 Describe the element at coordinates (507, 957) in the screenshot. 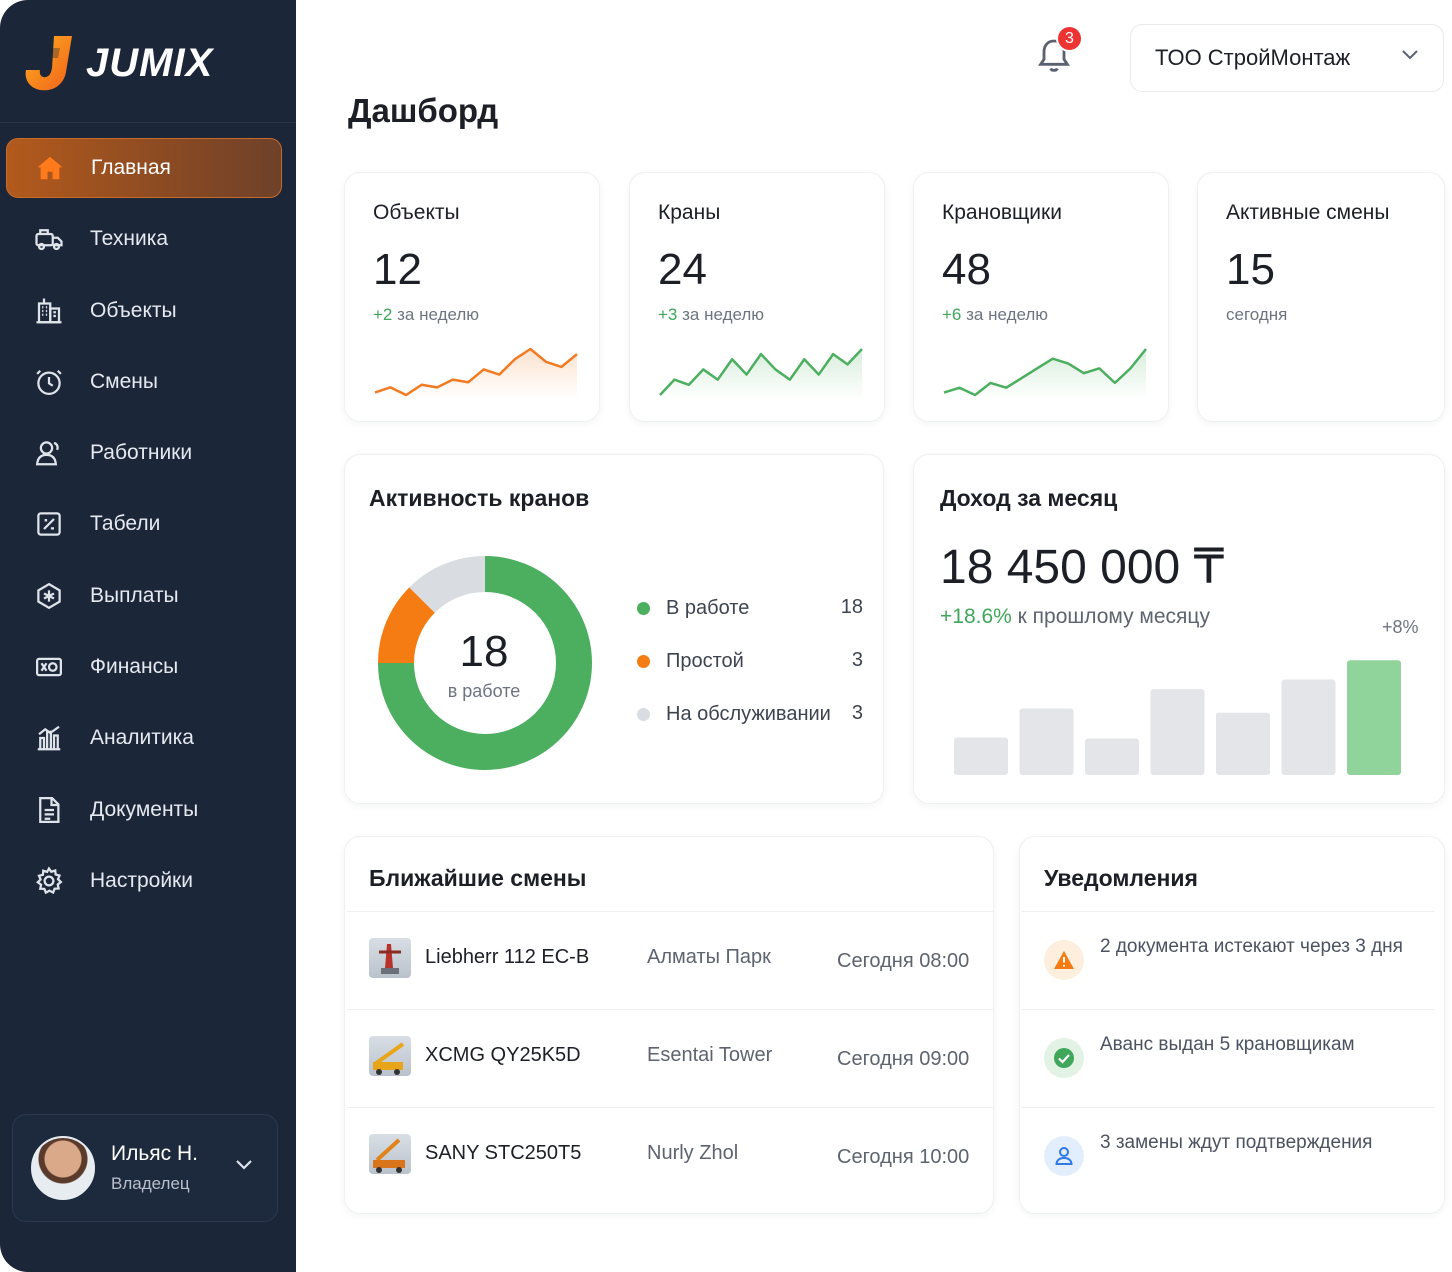

I see `shift-crane: Liebherr 112 EC-B` at that location.